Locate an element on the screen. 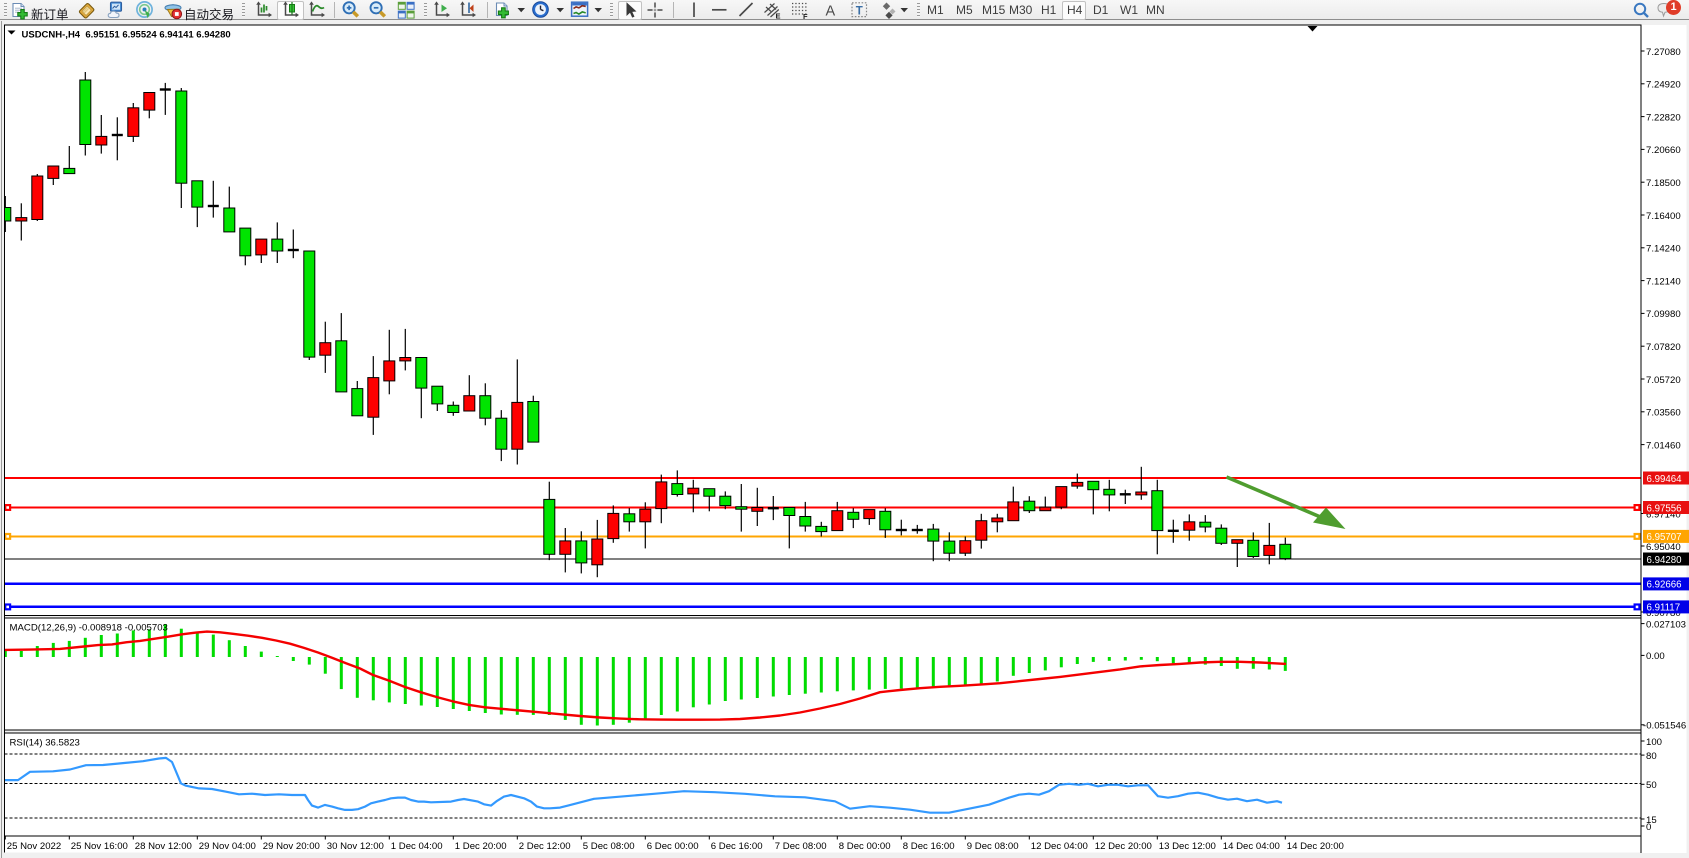 The image size is (1689, 858). svg-text: 14 Dec 04:00 is located at coordinates (1251, 846).